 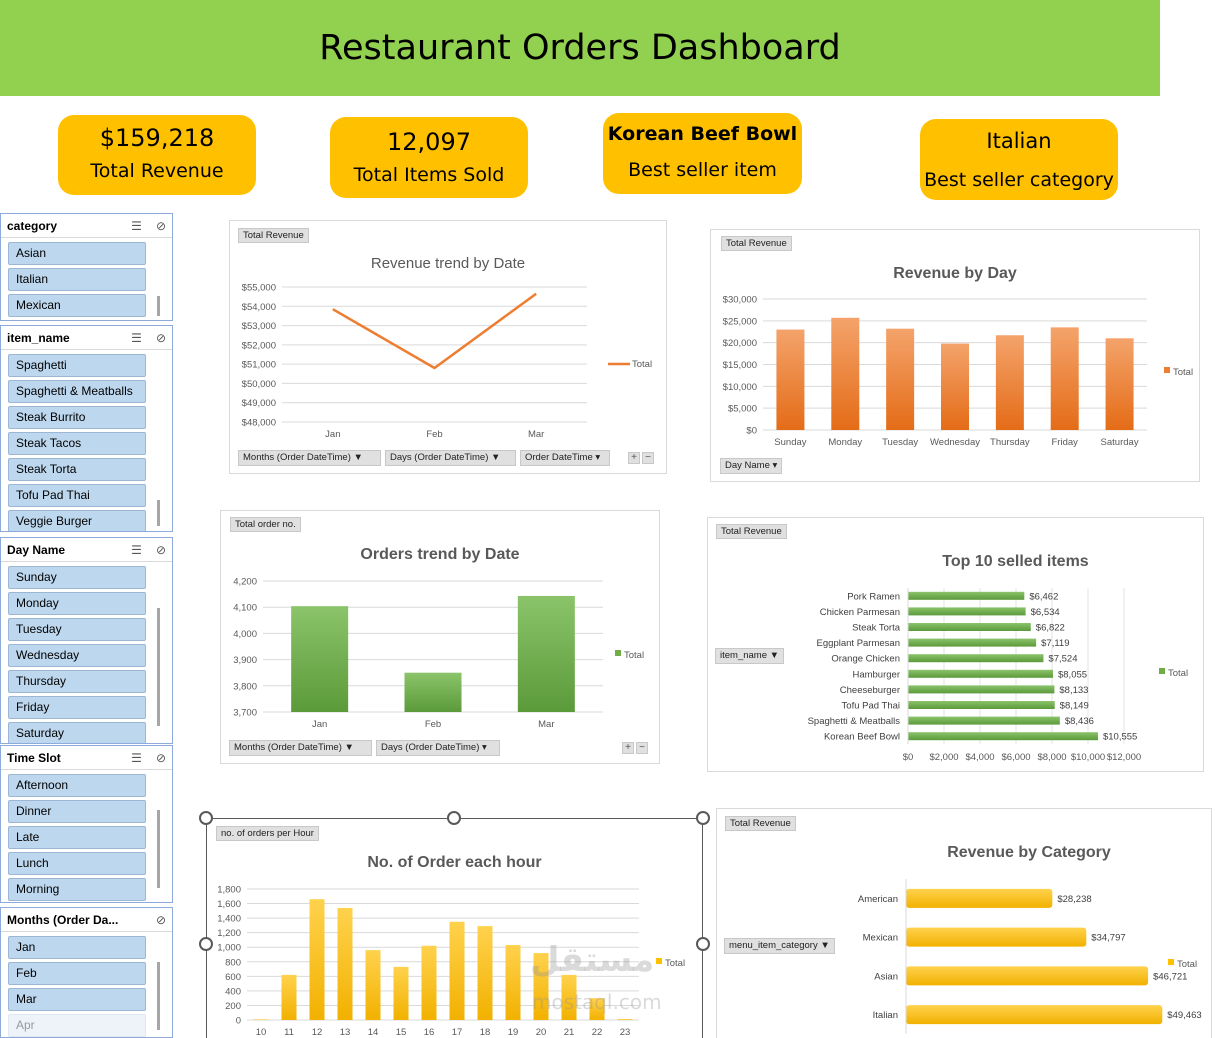 I want to click on data-label: $6,822, so click(x=1050, y=628).